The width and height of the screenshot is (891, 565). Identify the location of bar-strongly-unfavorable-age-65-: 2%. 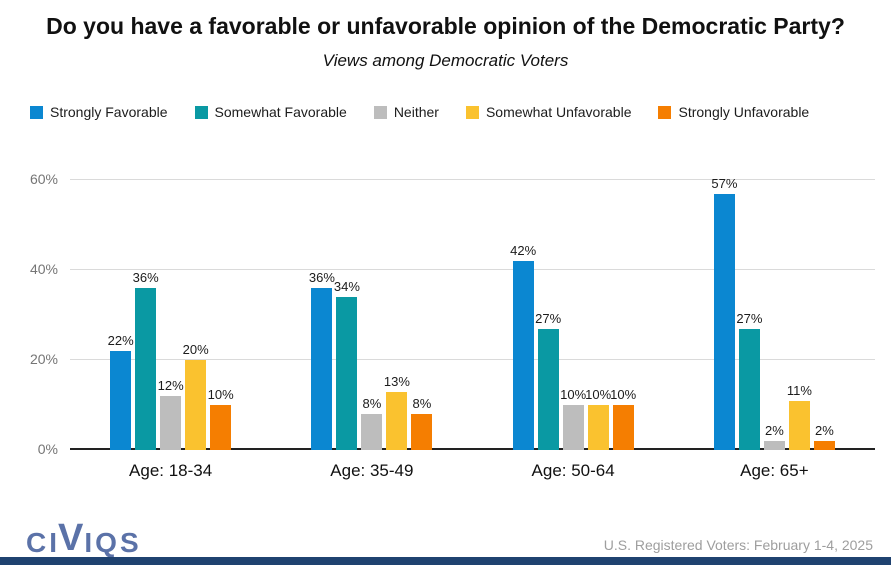
(824, 436).